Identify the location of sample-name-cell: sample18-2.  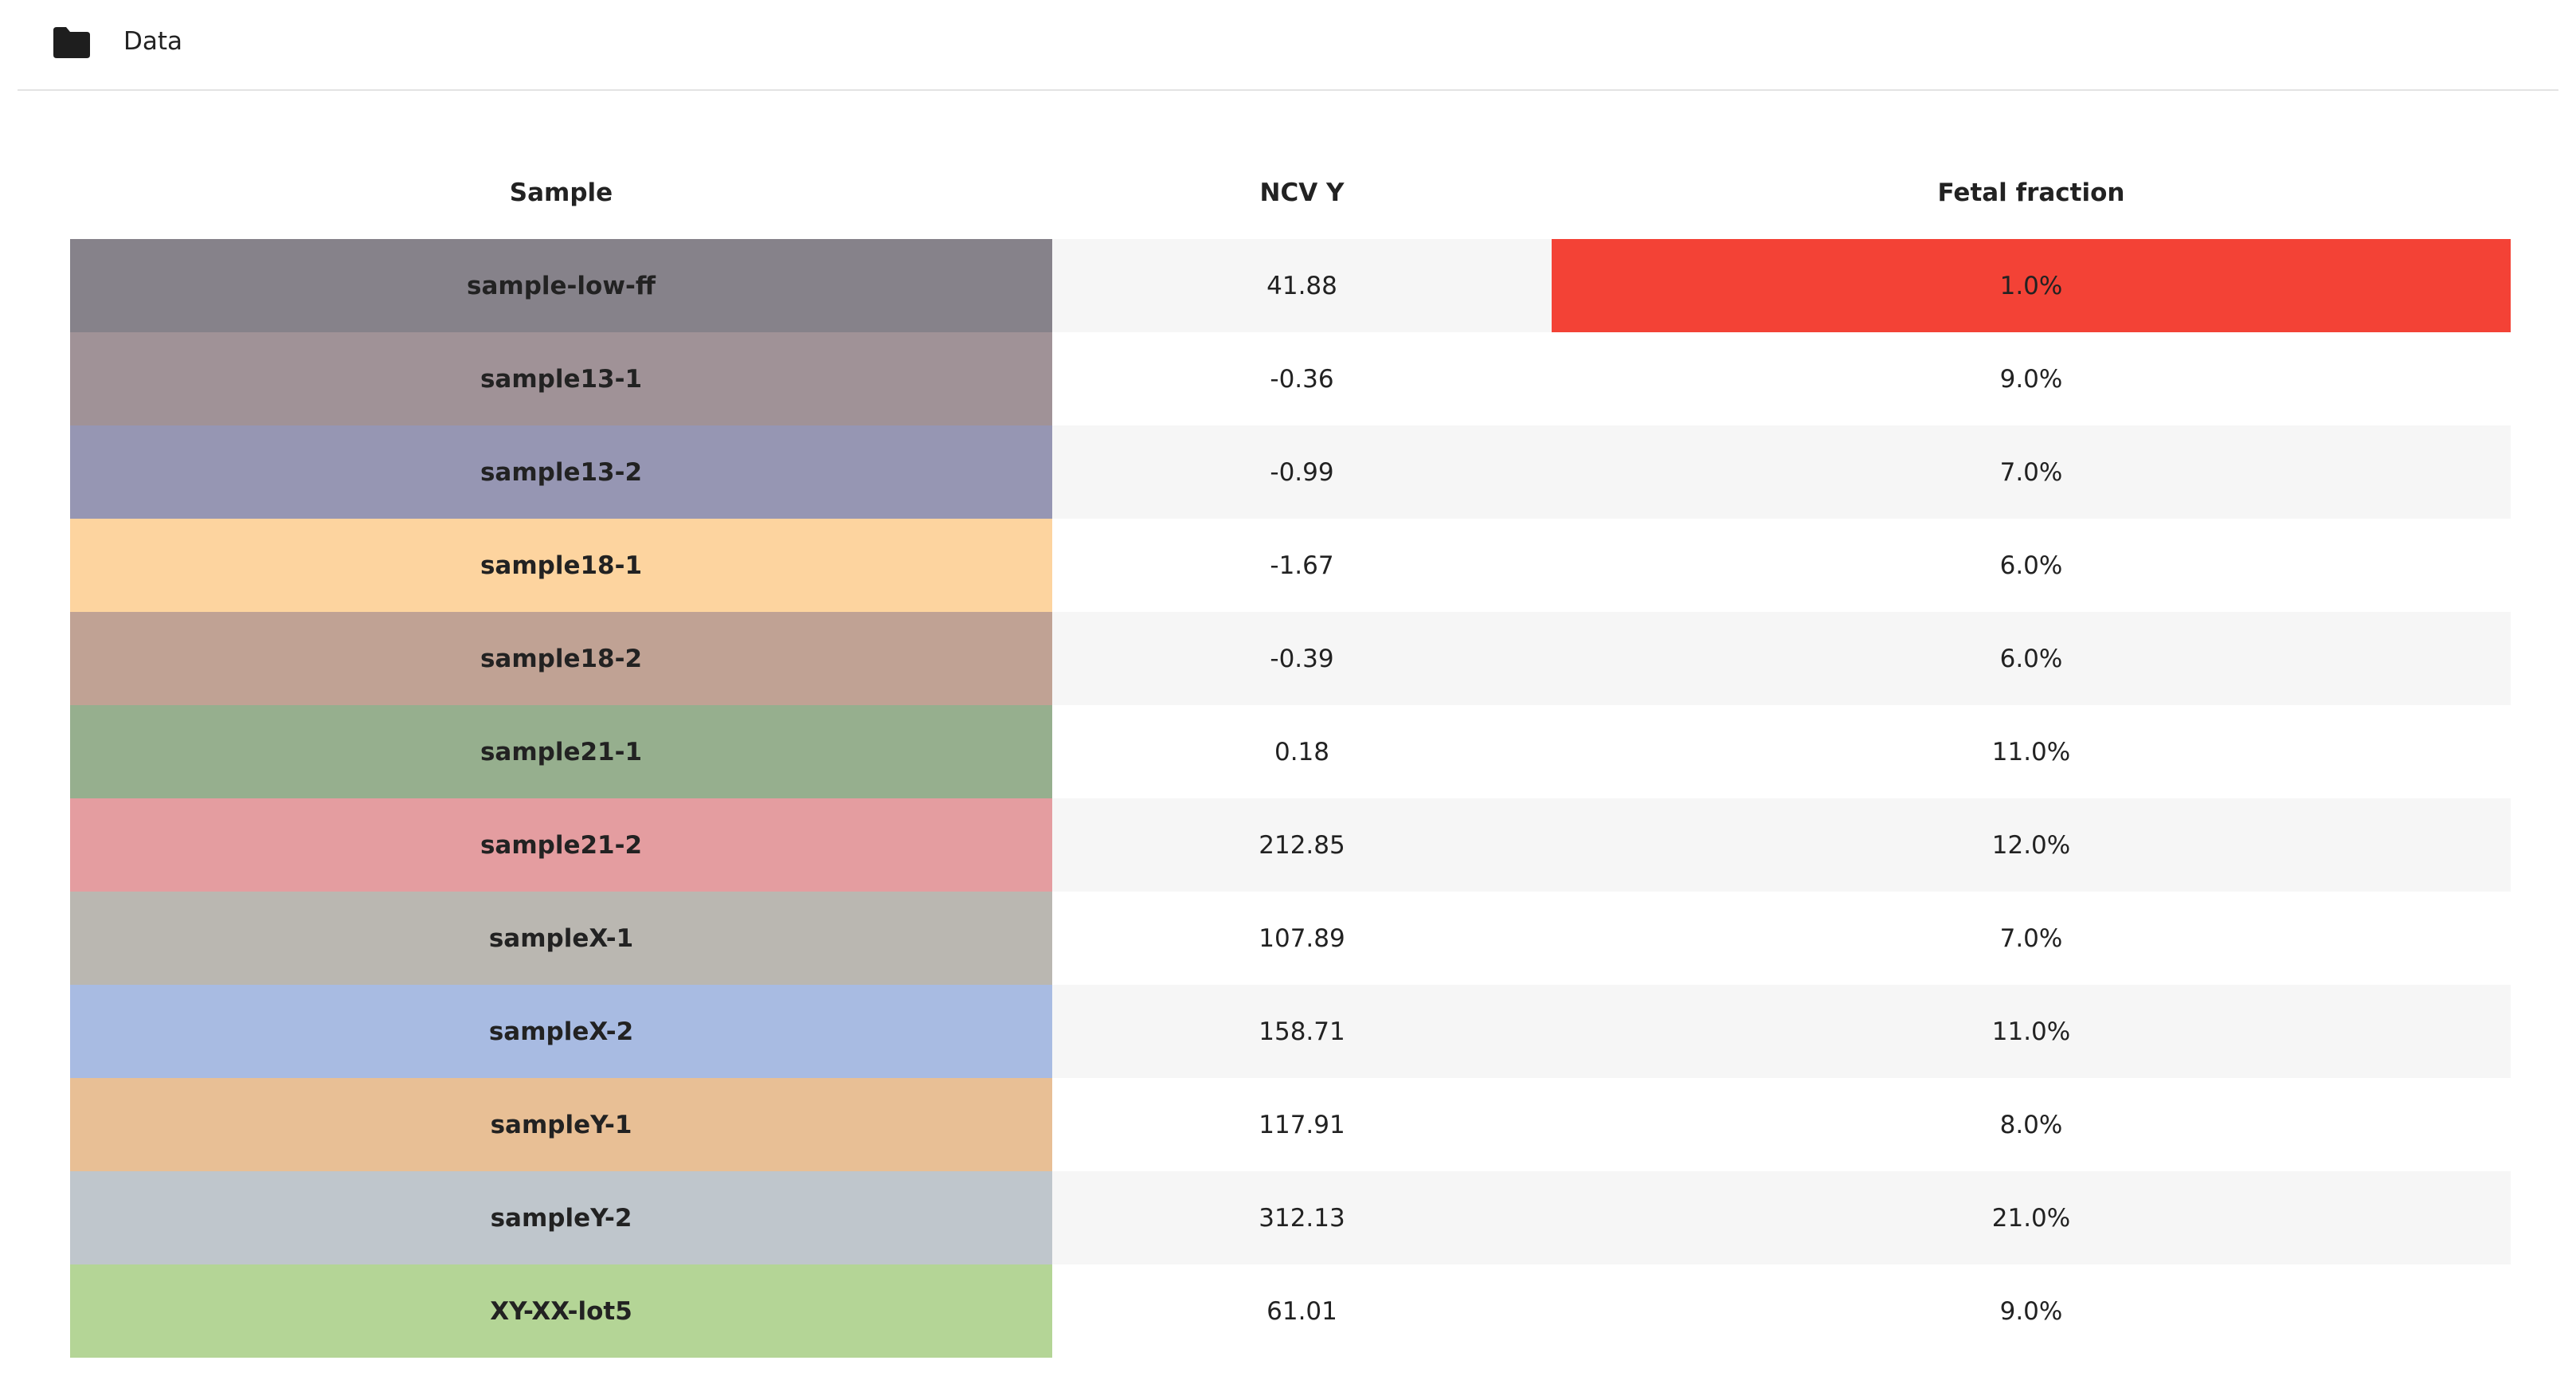
(561, 658).